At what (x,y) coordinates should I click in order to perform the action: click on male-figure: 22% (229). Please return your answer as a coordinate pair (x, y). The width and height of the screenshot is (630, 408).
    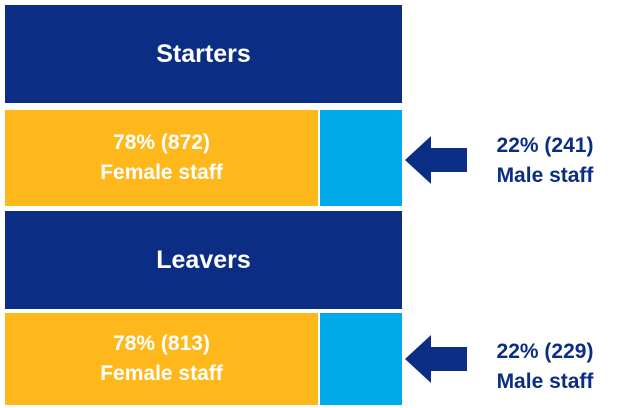
    Looking at the image, I should click on (545, 351).